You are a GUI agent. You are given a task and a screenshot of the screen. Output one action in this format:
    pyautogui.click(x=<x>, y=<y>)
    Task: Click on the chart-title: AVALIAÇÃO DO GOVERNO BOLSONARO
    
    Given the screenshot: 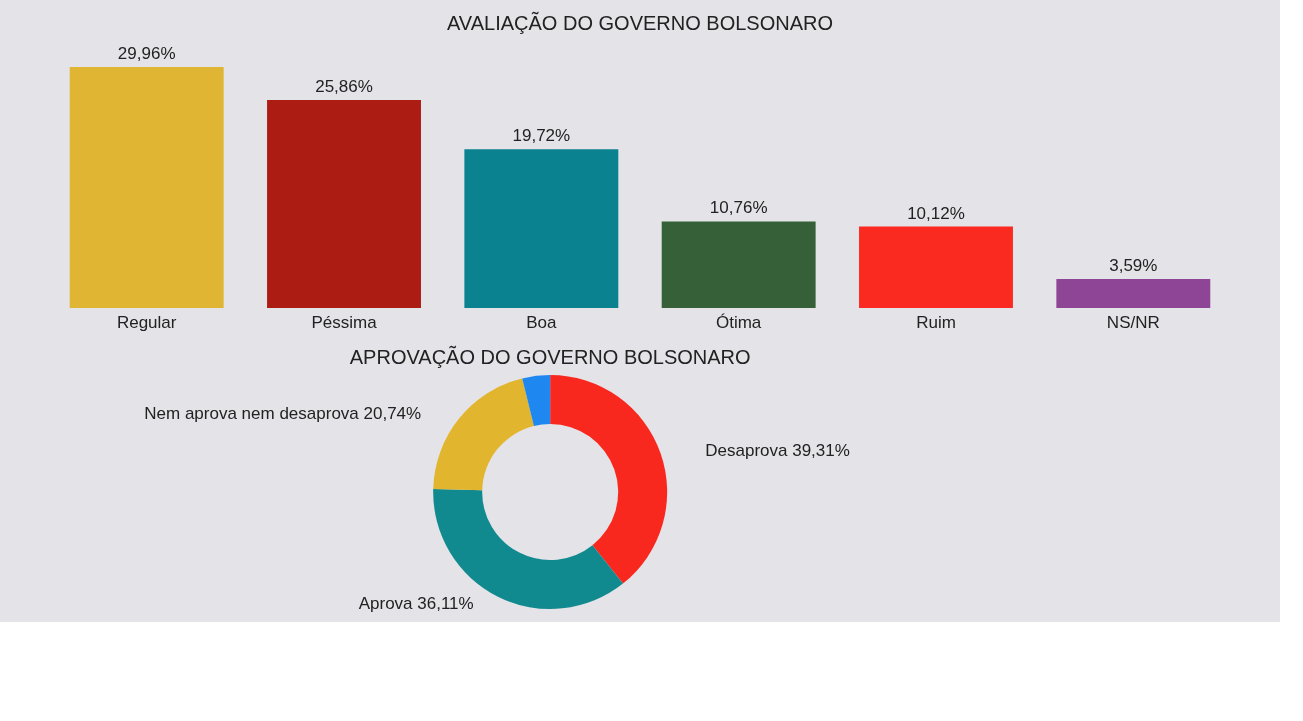 What is the action you would take?
    pyautogui.click(x=640, y=22)
    